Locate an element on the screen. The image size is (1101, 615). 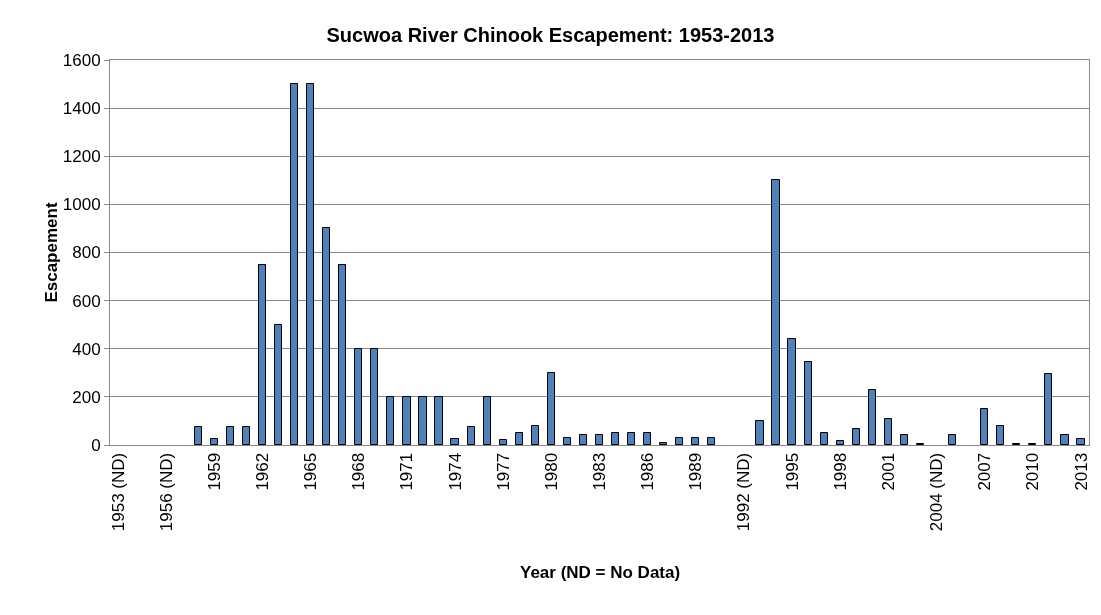
x-tick-label: 1956 (ND) is located at coordinates (166, 492).